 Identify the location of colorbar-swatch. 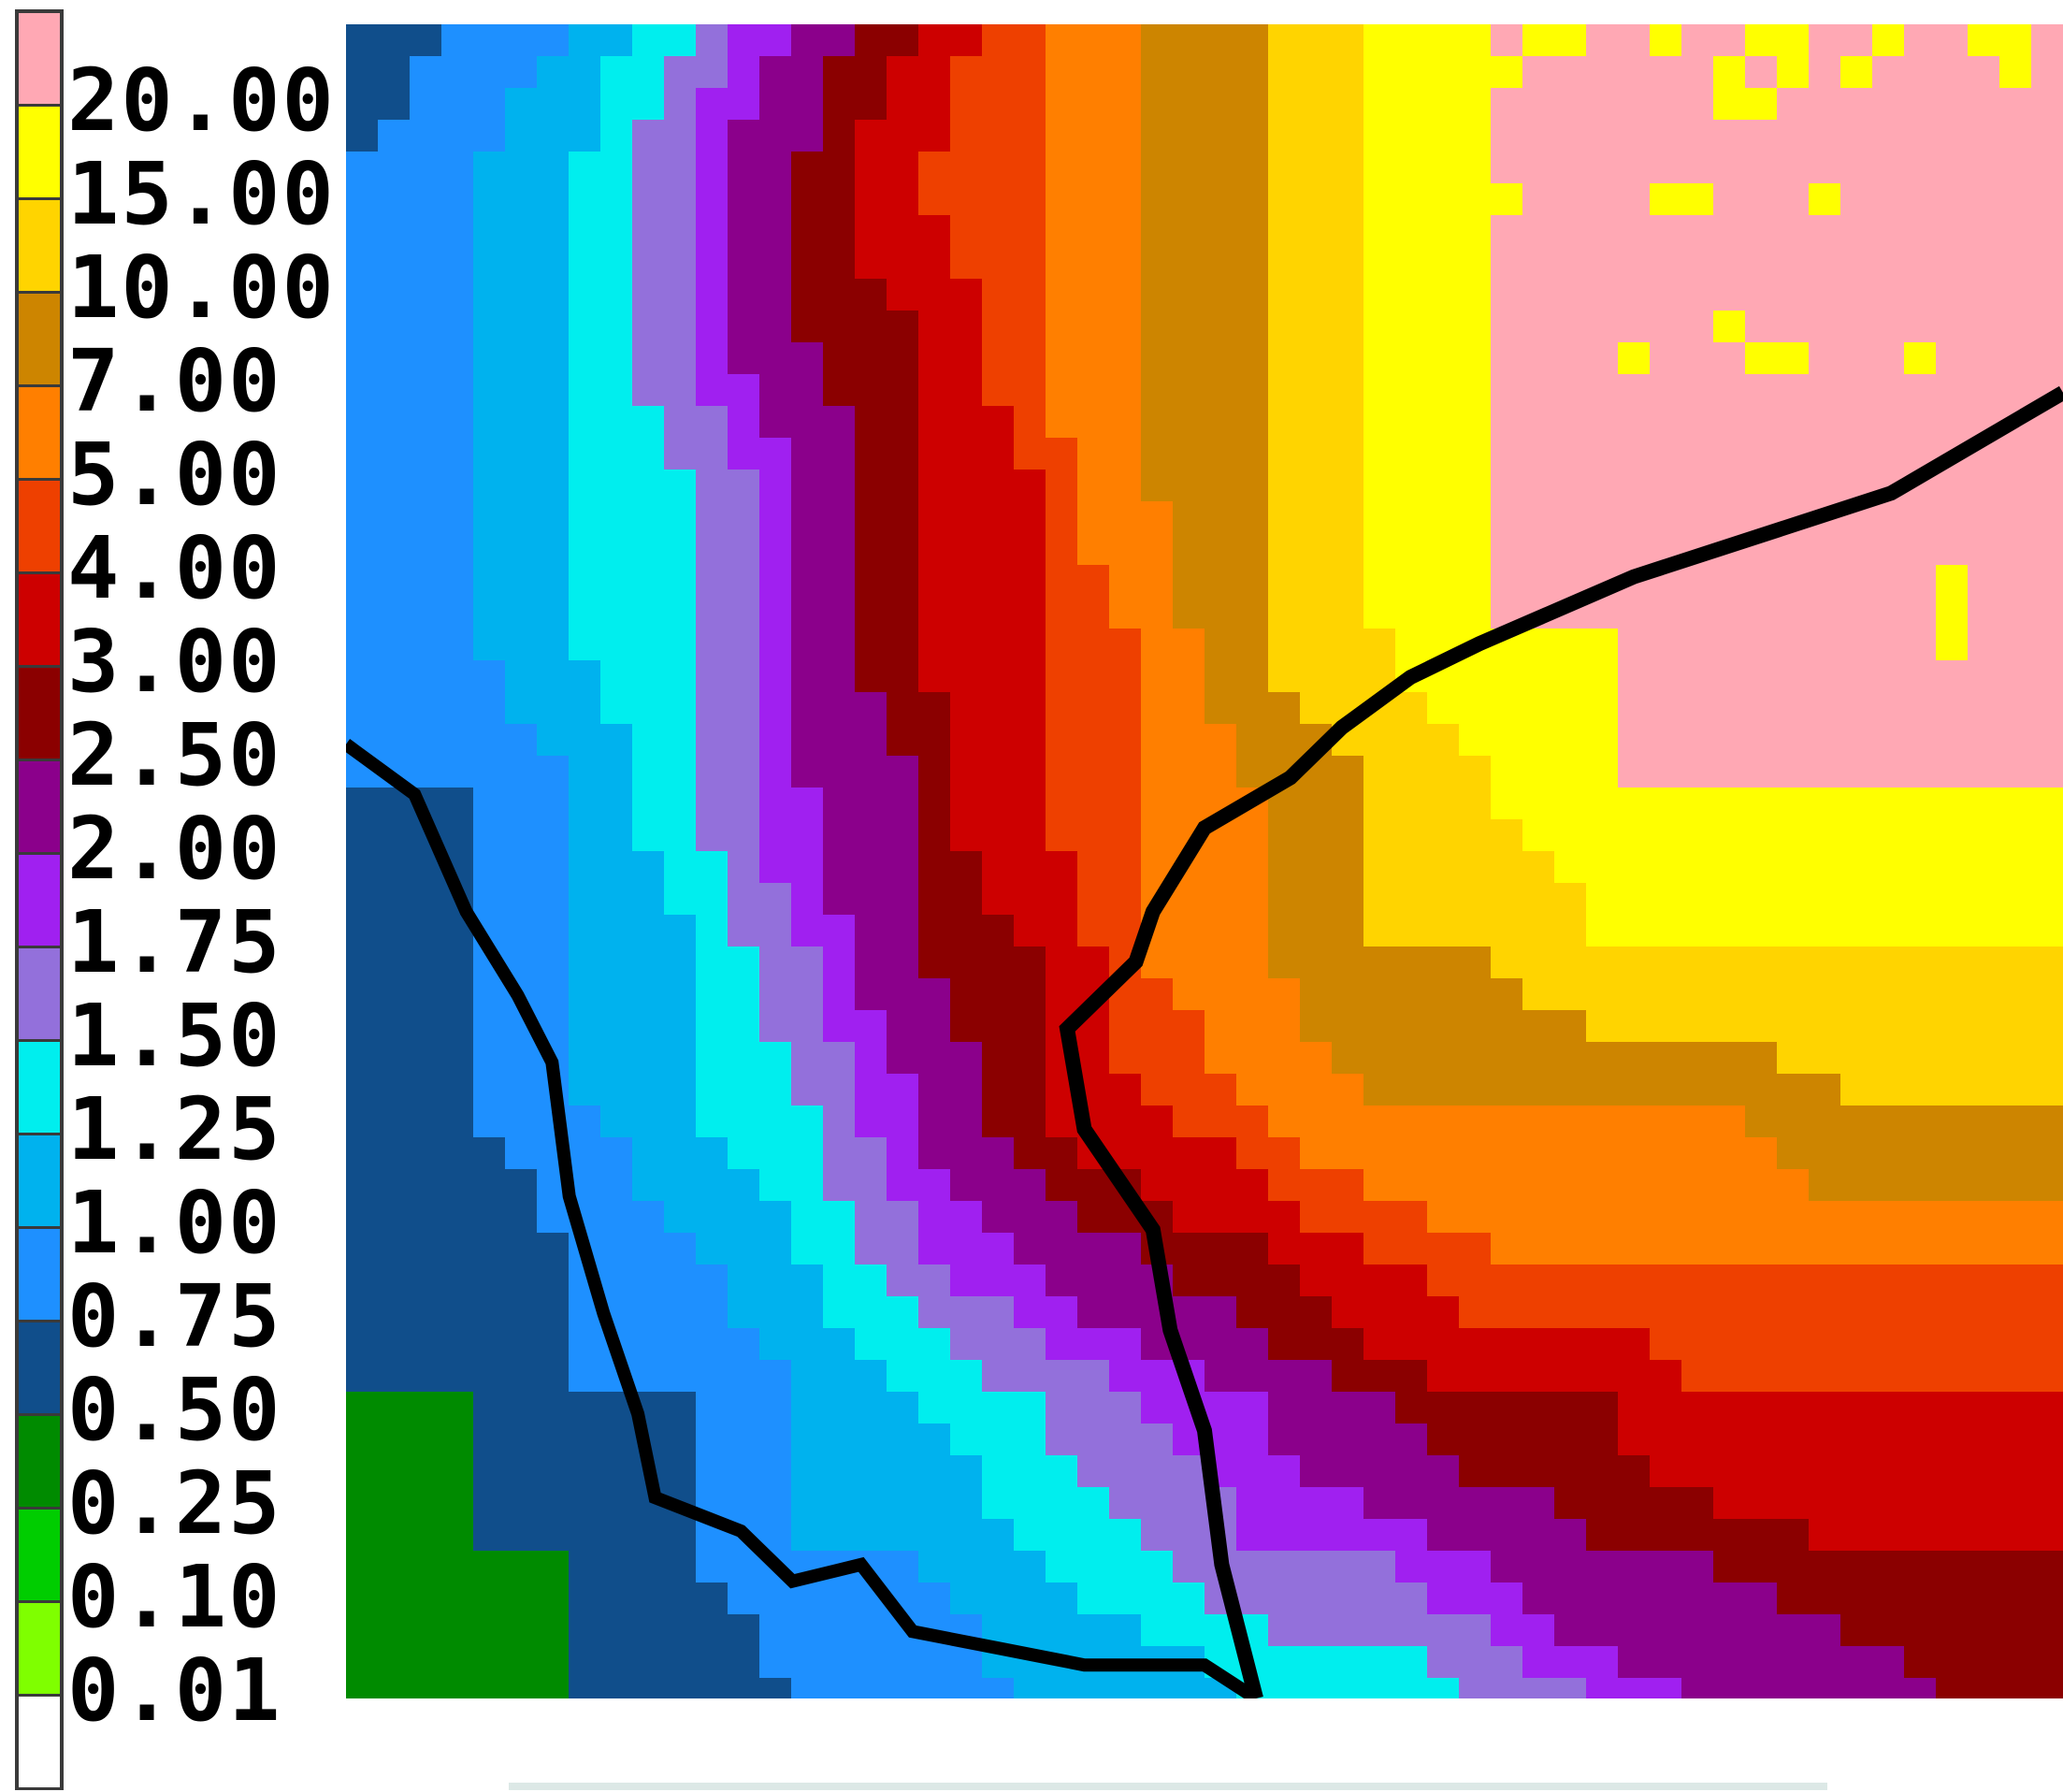
(39, 1650).